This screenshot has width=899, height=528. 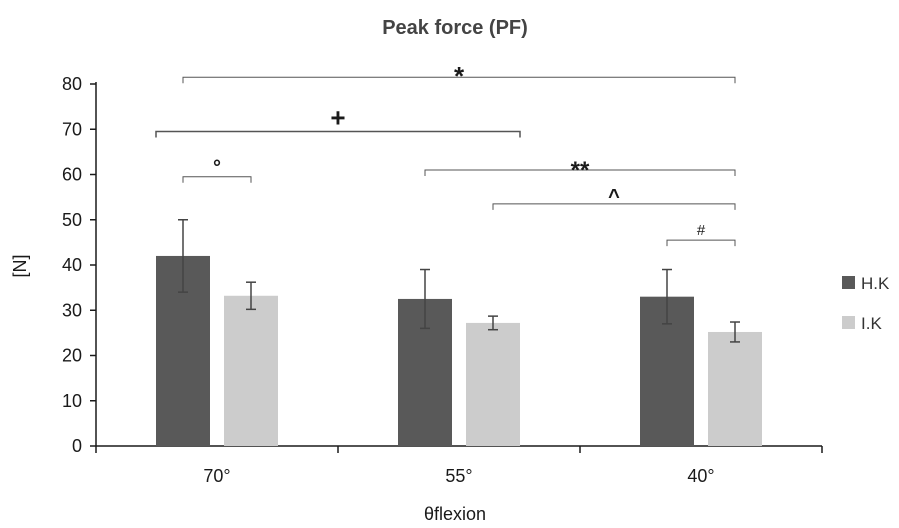 What do you see at coordinates (701, 230) in the screenshot?
I see `significance-symbol-5: #` at bounding box center [701, 230].